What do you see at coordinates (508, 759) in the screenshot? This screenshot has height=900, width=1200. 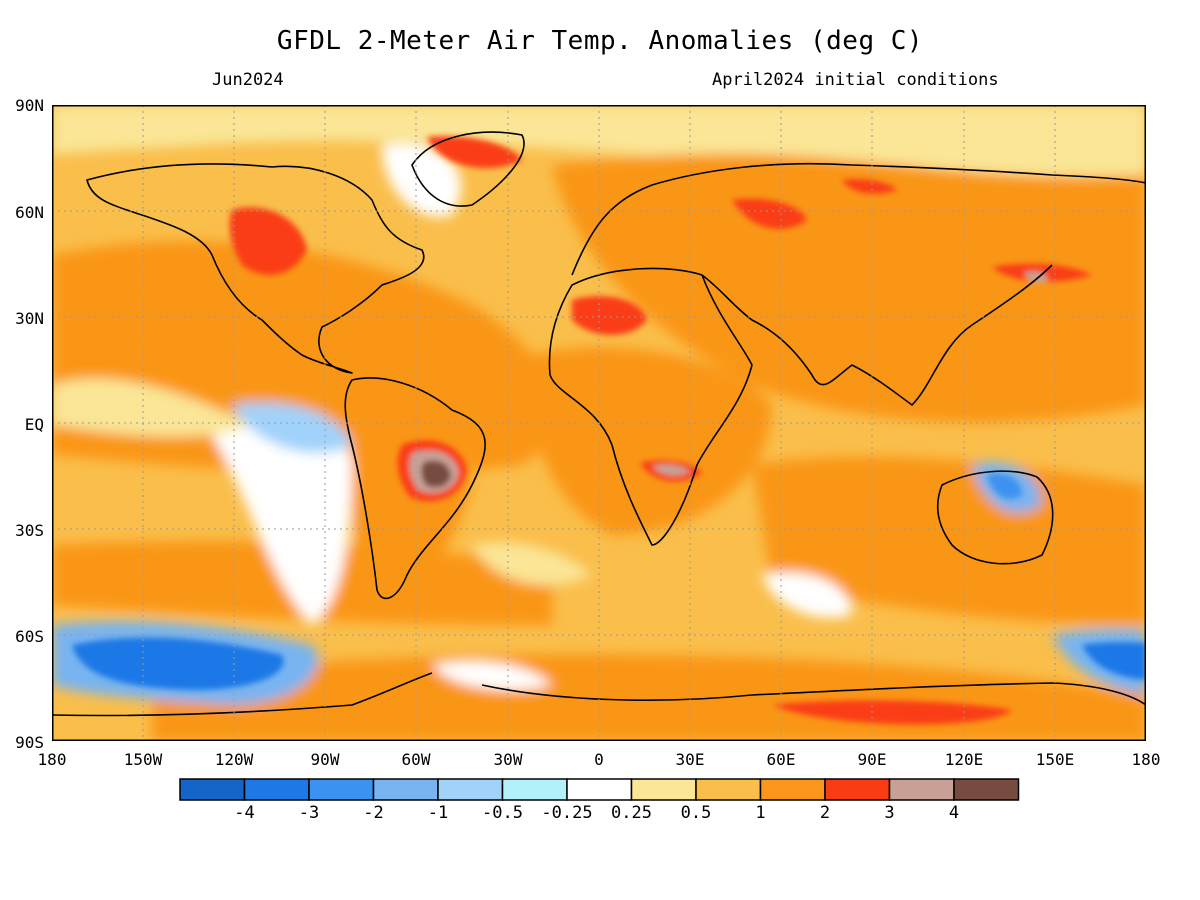 I see `lon-label-30w: 30W` at bounding box center [508, 759].